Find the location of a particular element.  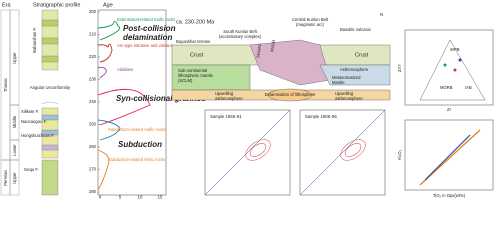

label: N is located at coordinates (381, 14).